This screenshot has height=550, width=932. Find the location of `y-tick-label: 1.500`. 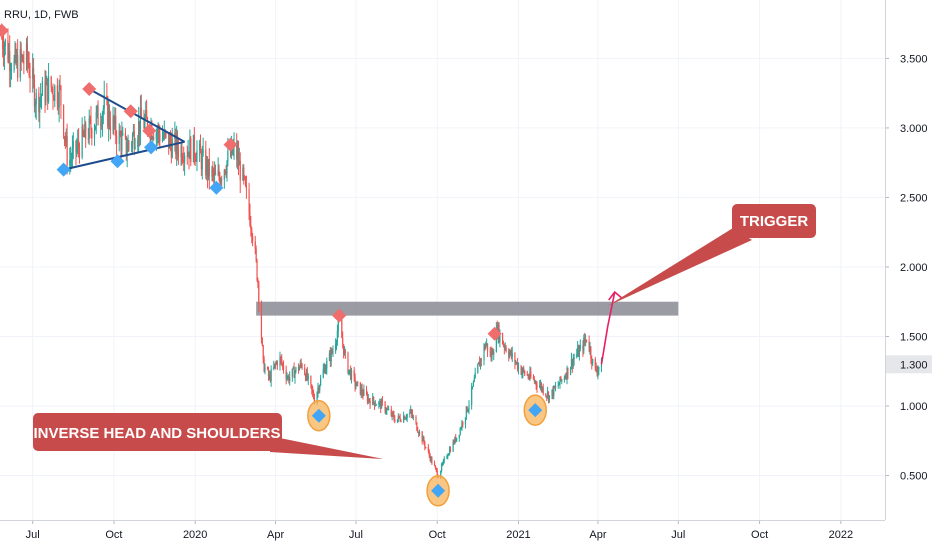

y-tick-label: 1.500 is located at coordinates (914, 337).